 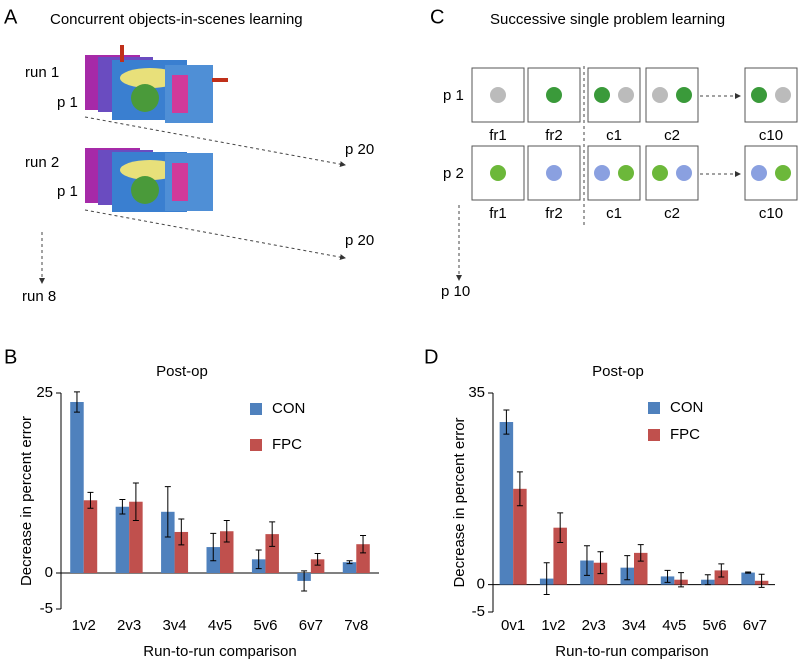 What do you see at coordinates (44, 392) in the screenshot?
I see `y-tick-label: 25` at bounding box center [44, 392].